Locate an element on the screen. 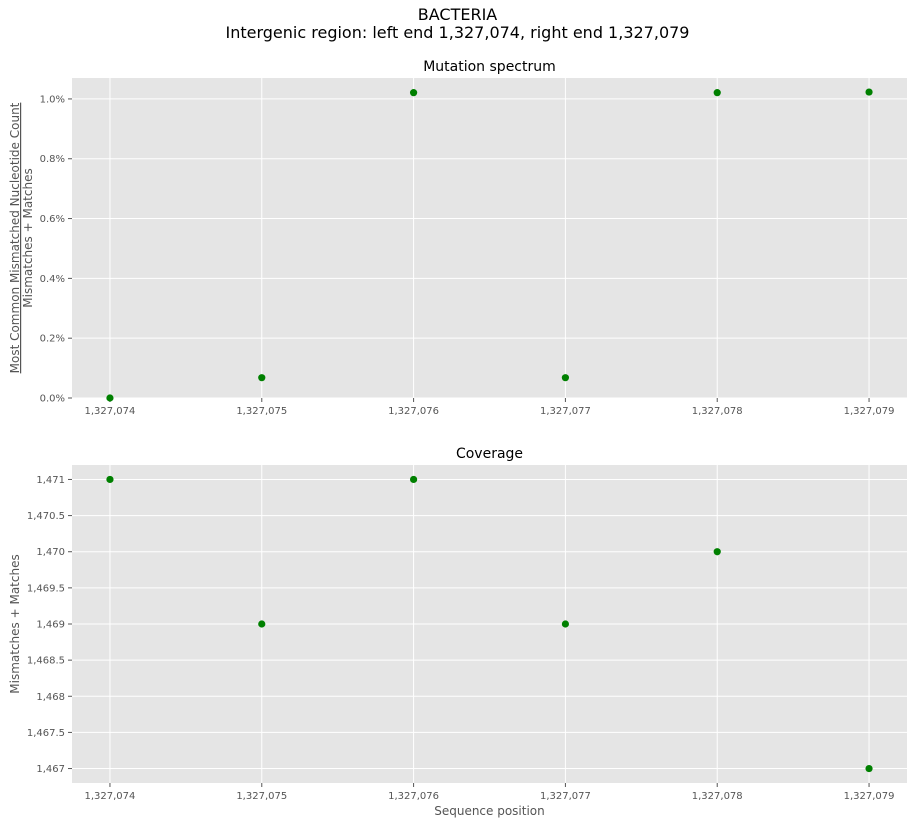 The image size is (915, 825). spectrum-ytick-label: 0.4% is located at coordinates (52, 279).